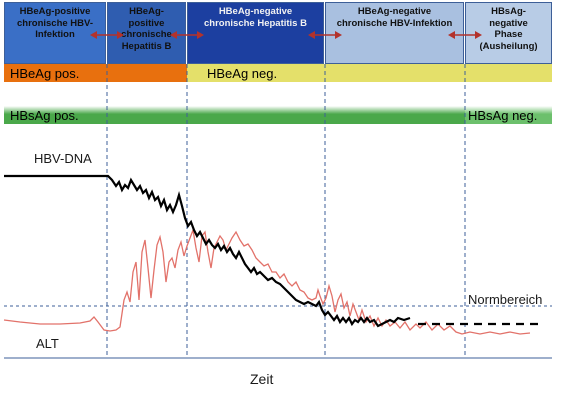  I want to click on hbsag-negative-label: HBsAg neg., so click(503, 115).